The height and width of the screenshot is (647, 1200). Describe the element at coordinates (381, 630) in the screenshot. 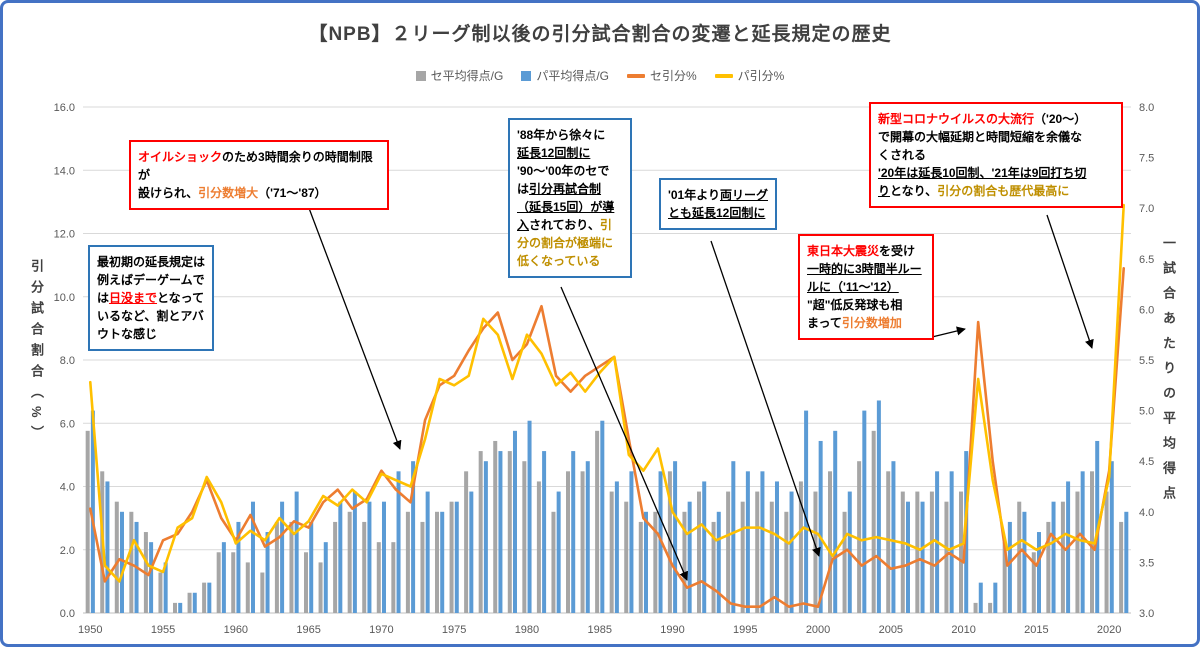

I see `x-axis-tick: 1970` at that location.